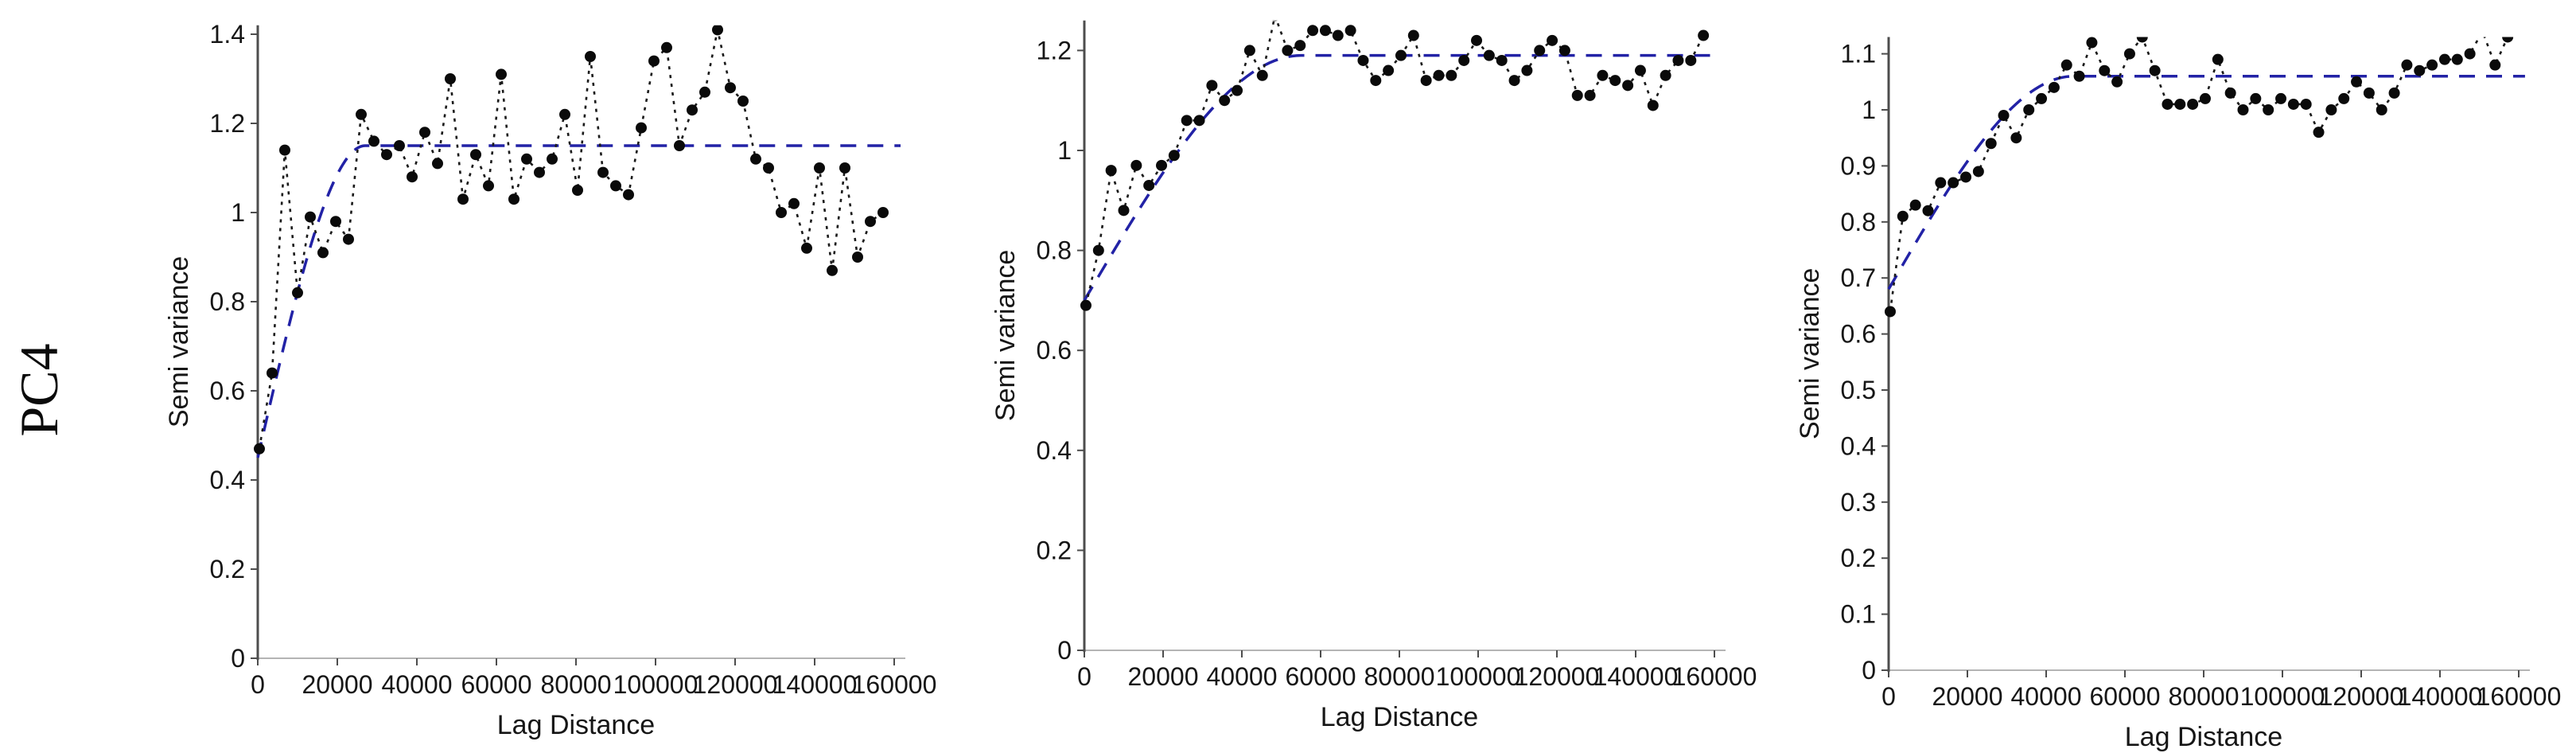 This screenshot has height=753, width=2576. Describe the element at coordinates (579, 301) in the screenshot. I see `model-curve` at that location.